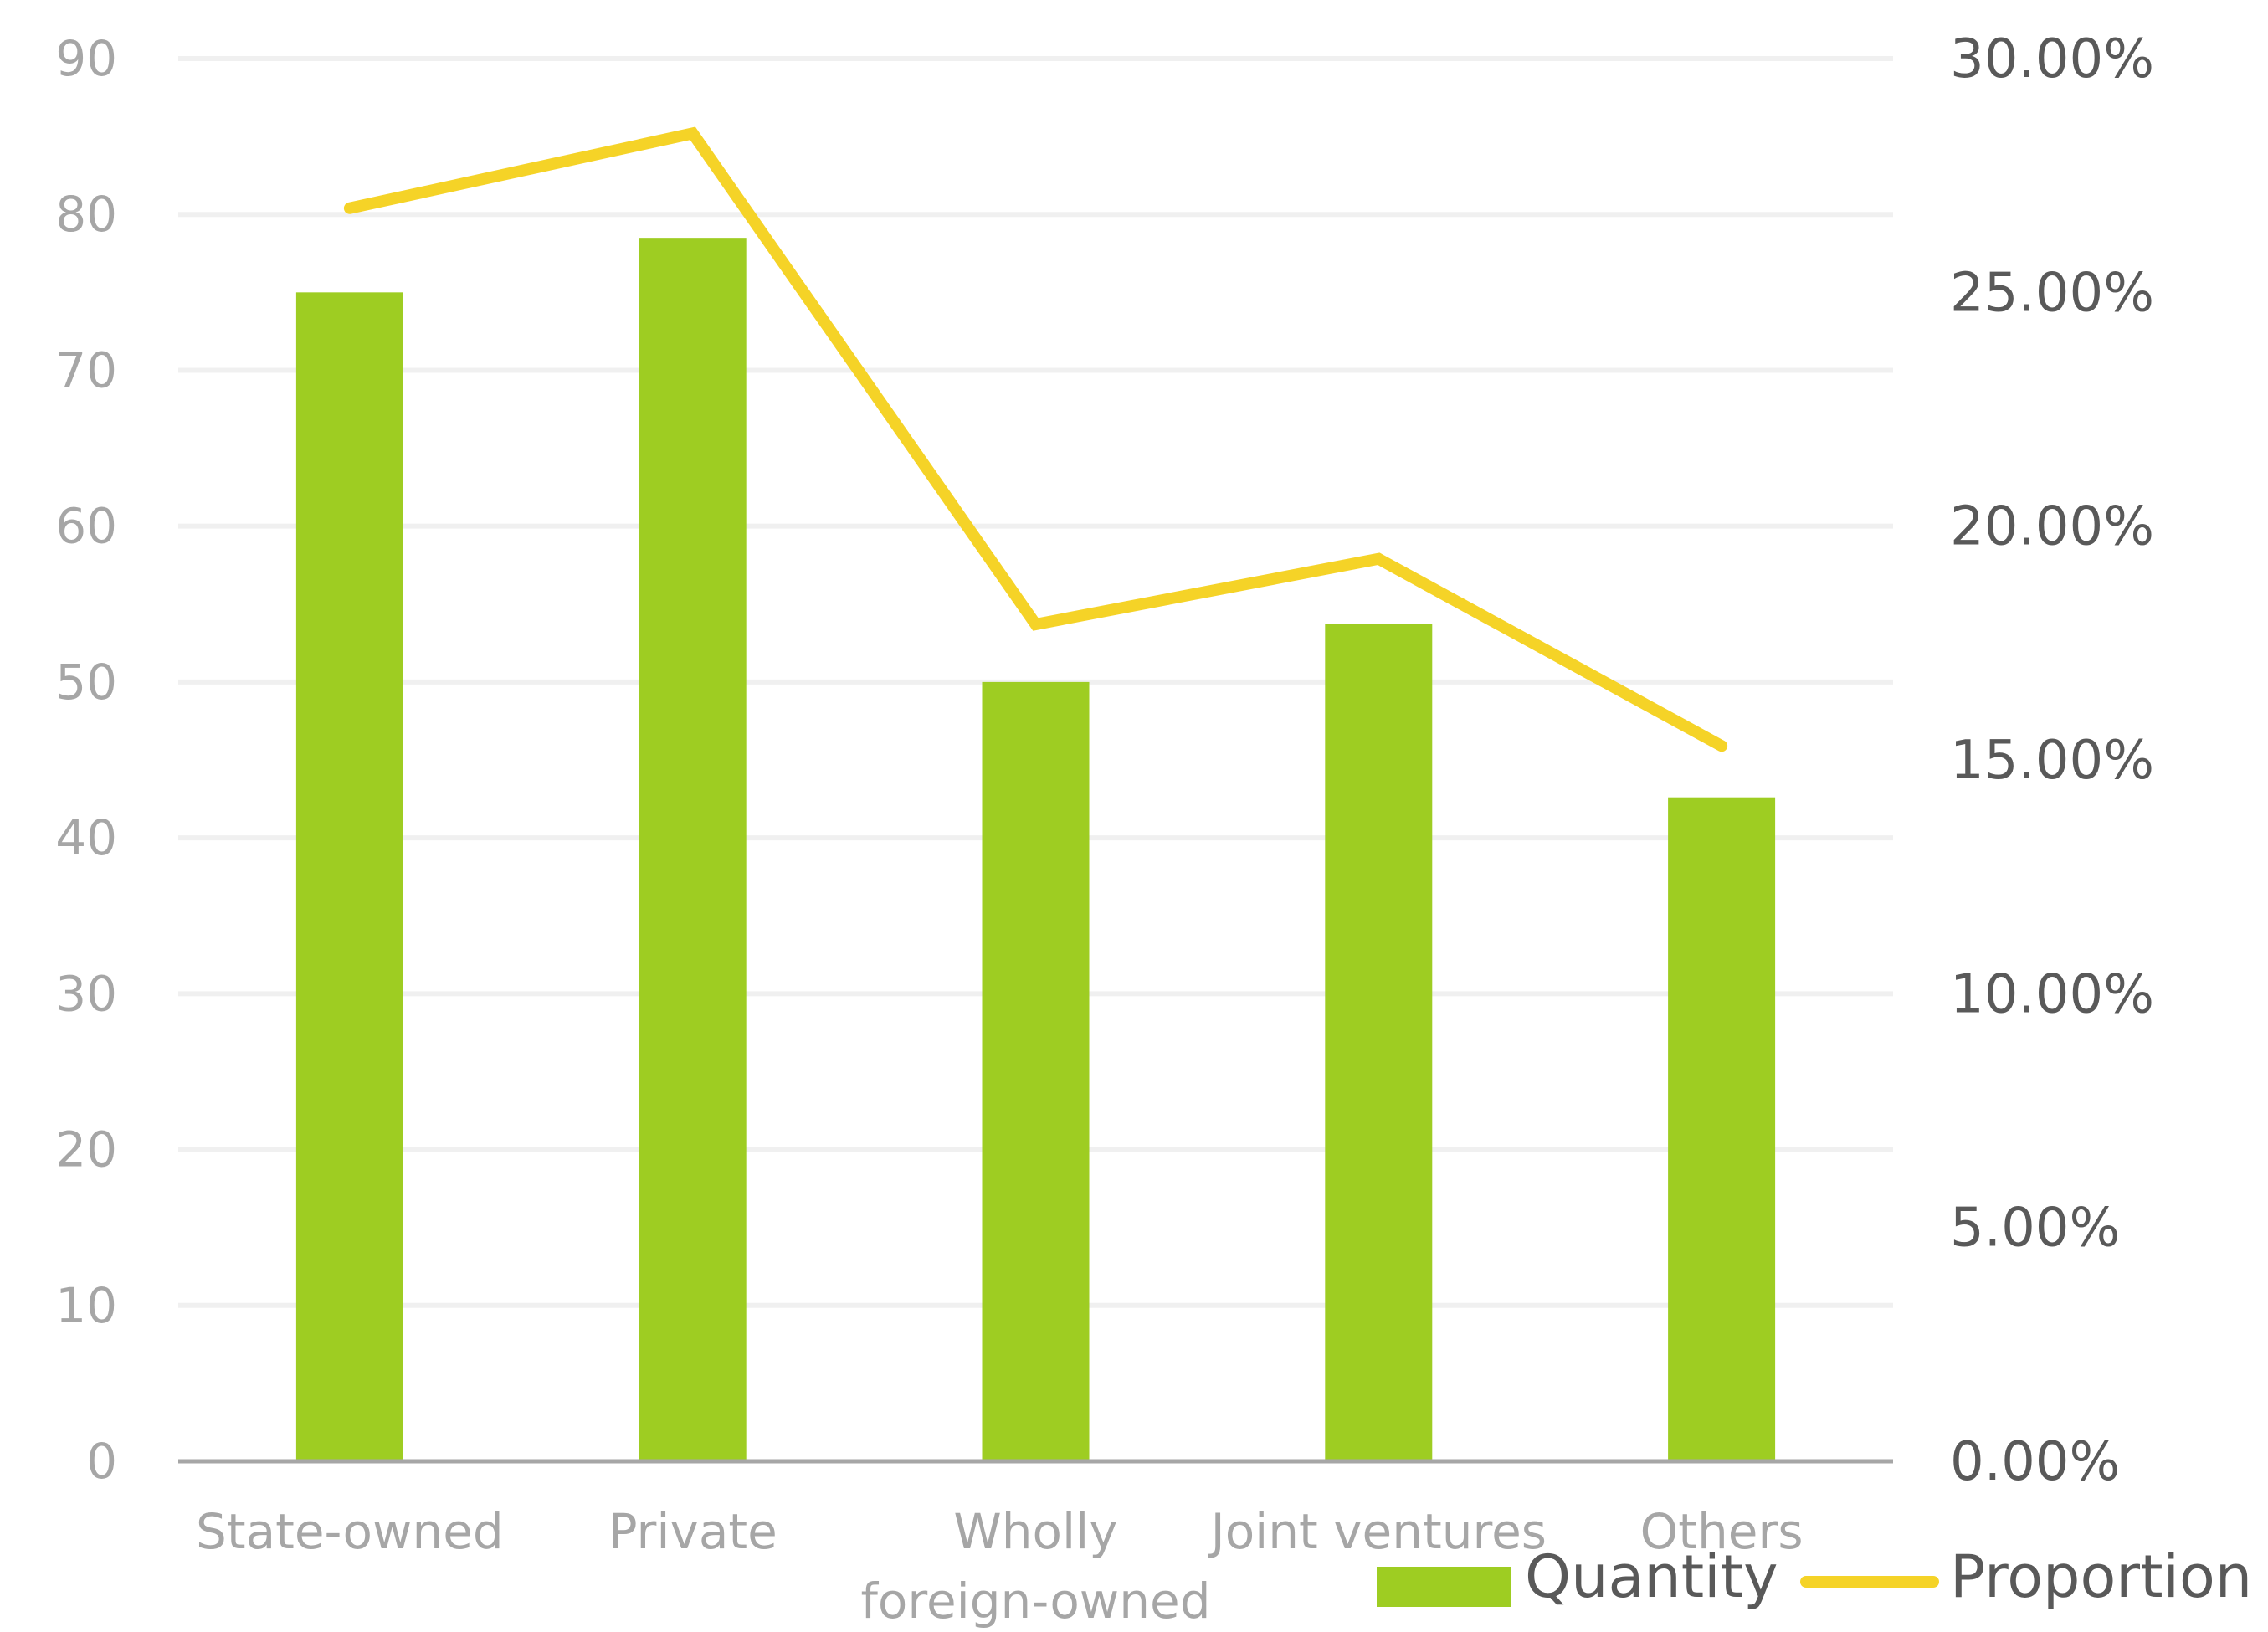 The width and height of the screenshot is (2268, 1632). Describe the element at coordinates (1035, 1531) in the screenshot. I see `category-label: Wholly` at that location.